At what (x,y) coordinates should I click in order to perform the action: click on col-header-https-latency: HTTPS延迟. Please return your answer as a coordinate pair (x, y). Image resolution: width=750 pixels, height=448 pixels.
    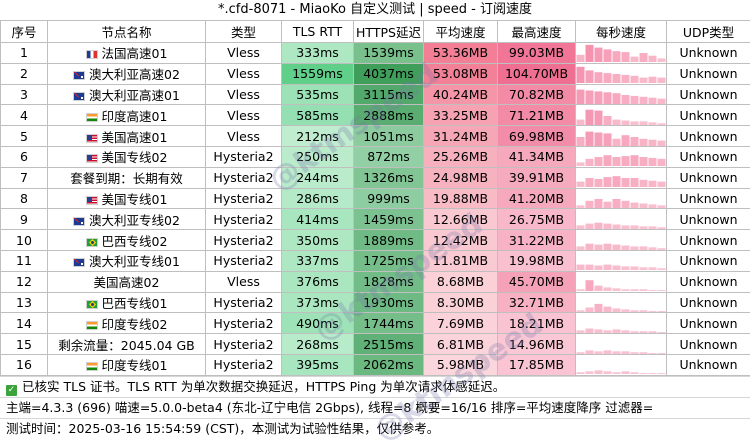
    Looking at the image, I should click on (389, 32).